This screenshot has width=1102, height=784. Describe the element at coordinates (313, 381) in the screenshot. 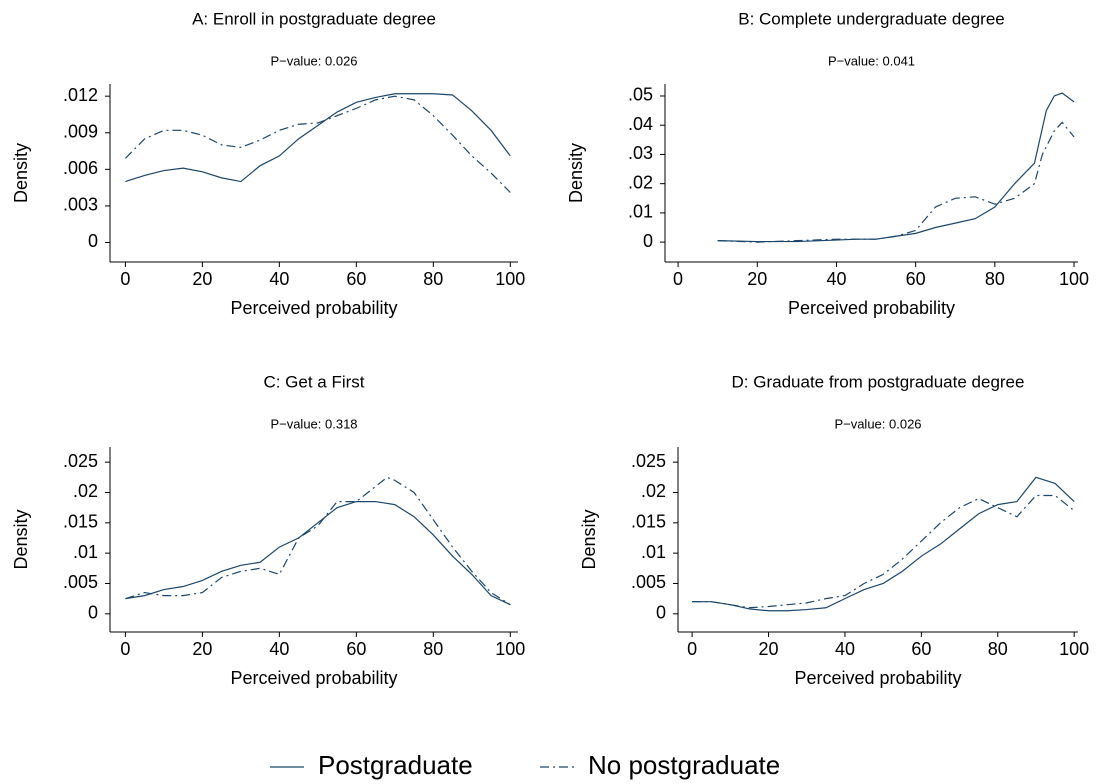

I see `panel-title: C: Get a First` at that location.